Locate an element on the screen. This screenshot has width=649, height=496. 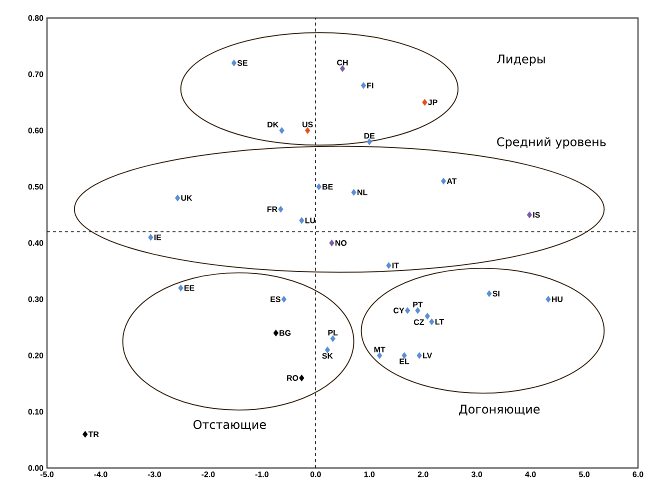
annotation: Лидеры is located at coordinates (520, 60).